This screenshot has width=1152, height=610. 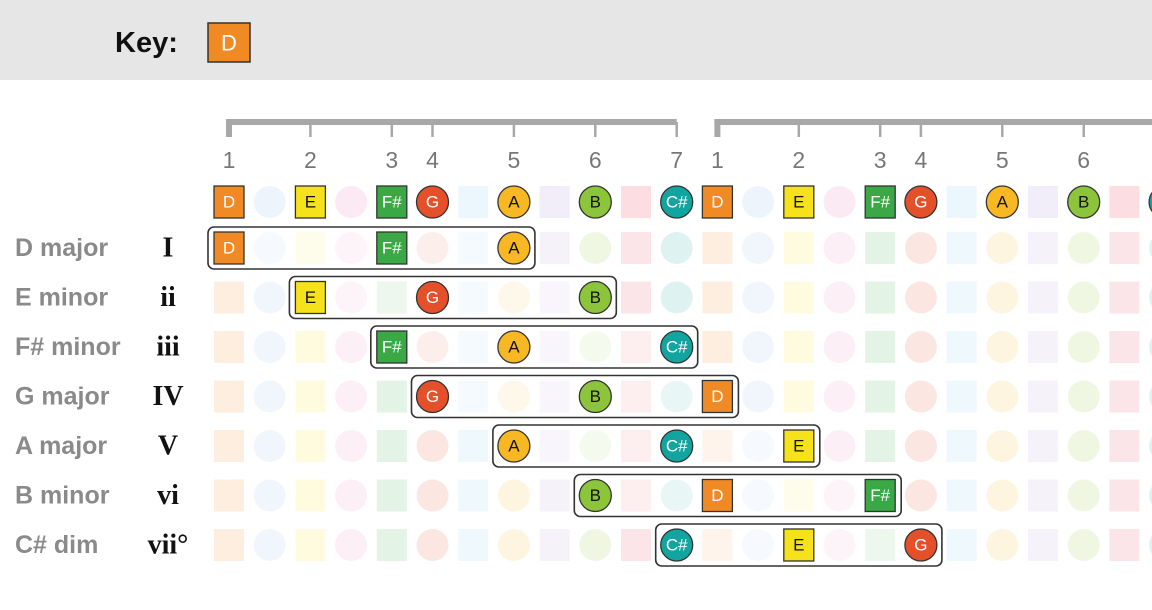 What do you see at coordinates (880, 160) in the screenshot?
I see `degree-label: 3` at bounding box center [880, 160].